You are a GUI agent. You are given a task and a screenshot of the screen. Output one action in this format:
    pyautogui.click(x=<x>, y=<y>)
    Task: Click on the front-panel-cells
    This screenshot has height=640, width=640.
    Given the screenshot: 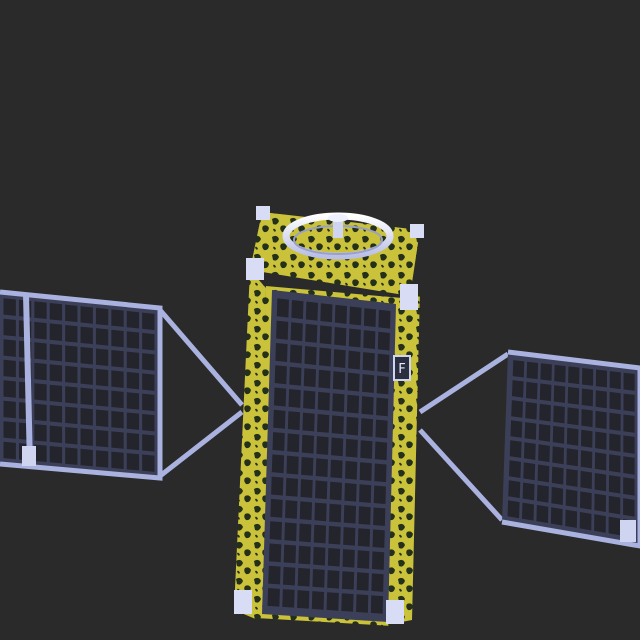 What is the action you would take?
    pyautogui.click(x=329, y=456)
    